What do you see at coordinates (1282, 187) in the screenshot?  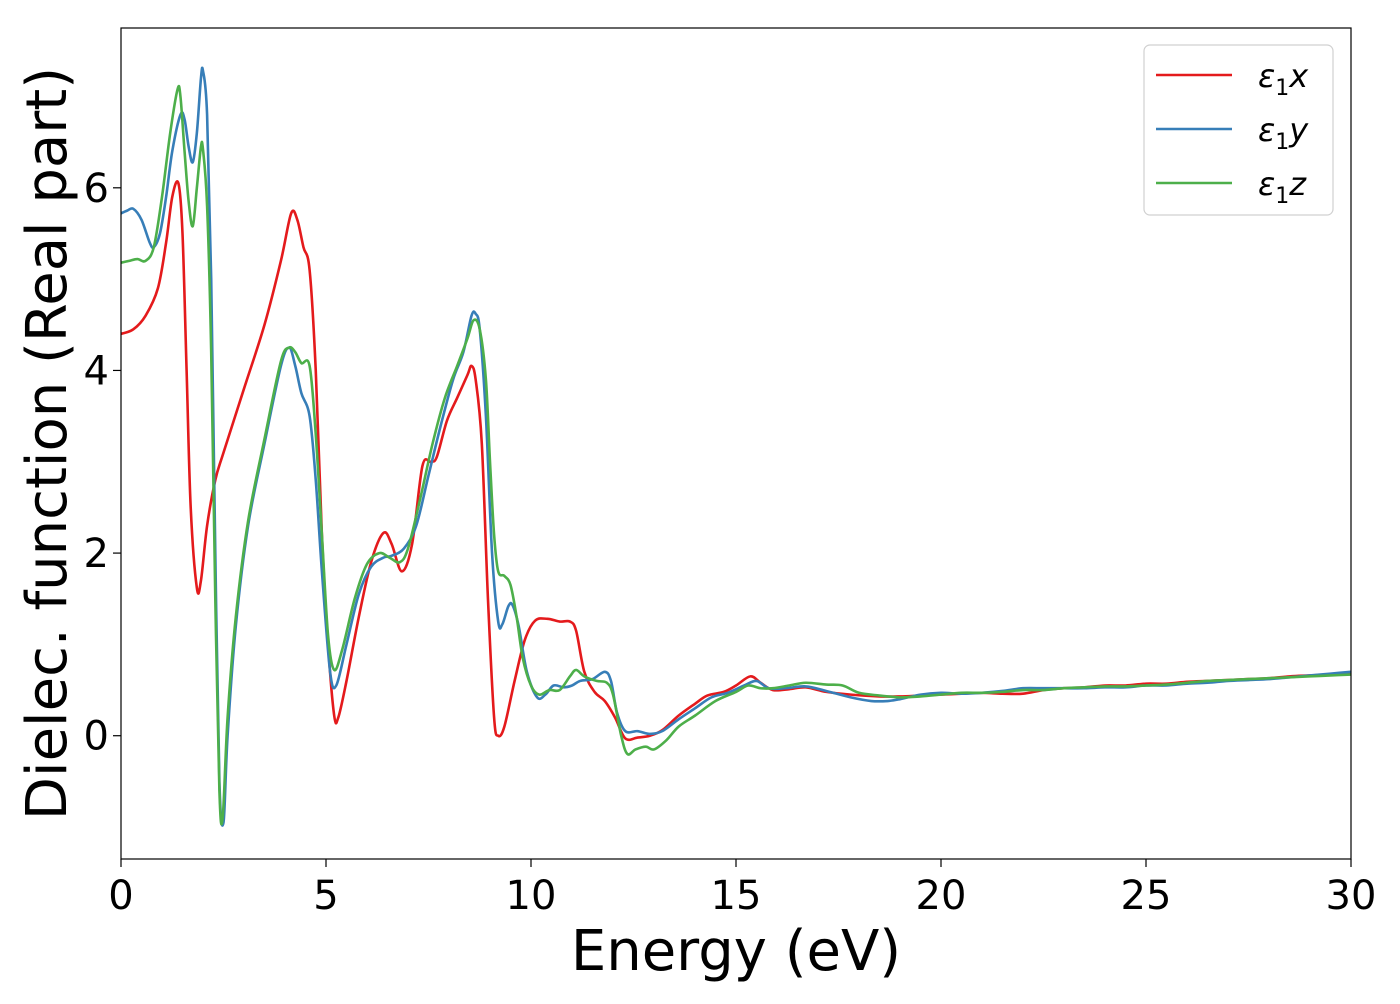 I see `legend-label-z: ε1z` at bounding box center [1282, 187].